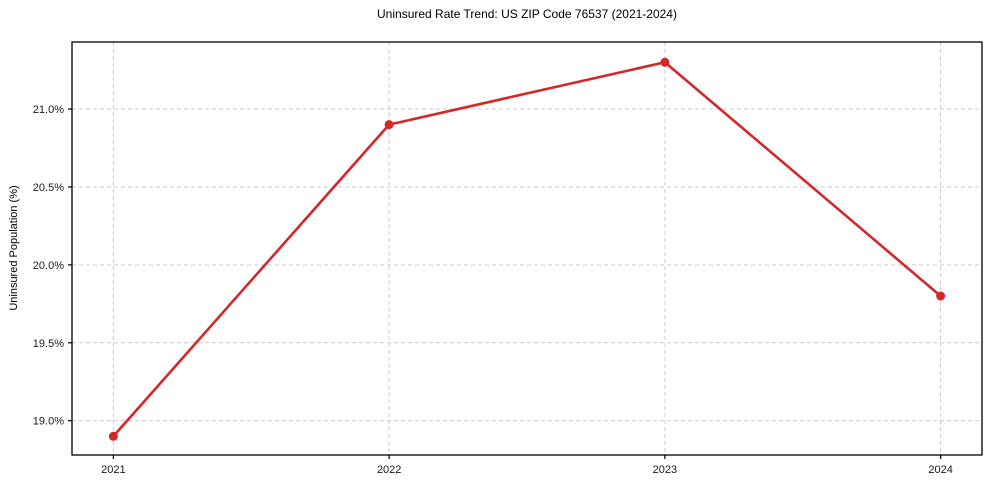  What do you see at coordinates (389, 125) in the screenshot?
I see `data-point-2022` at bounding box center [389, 125].